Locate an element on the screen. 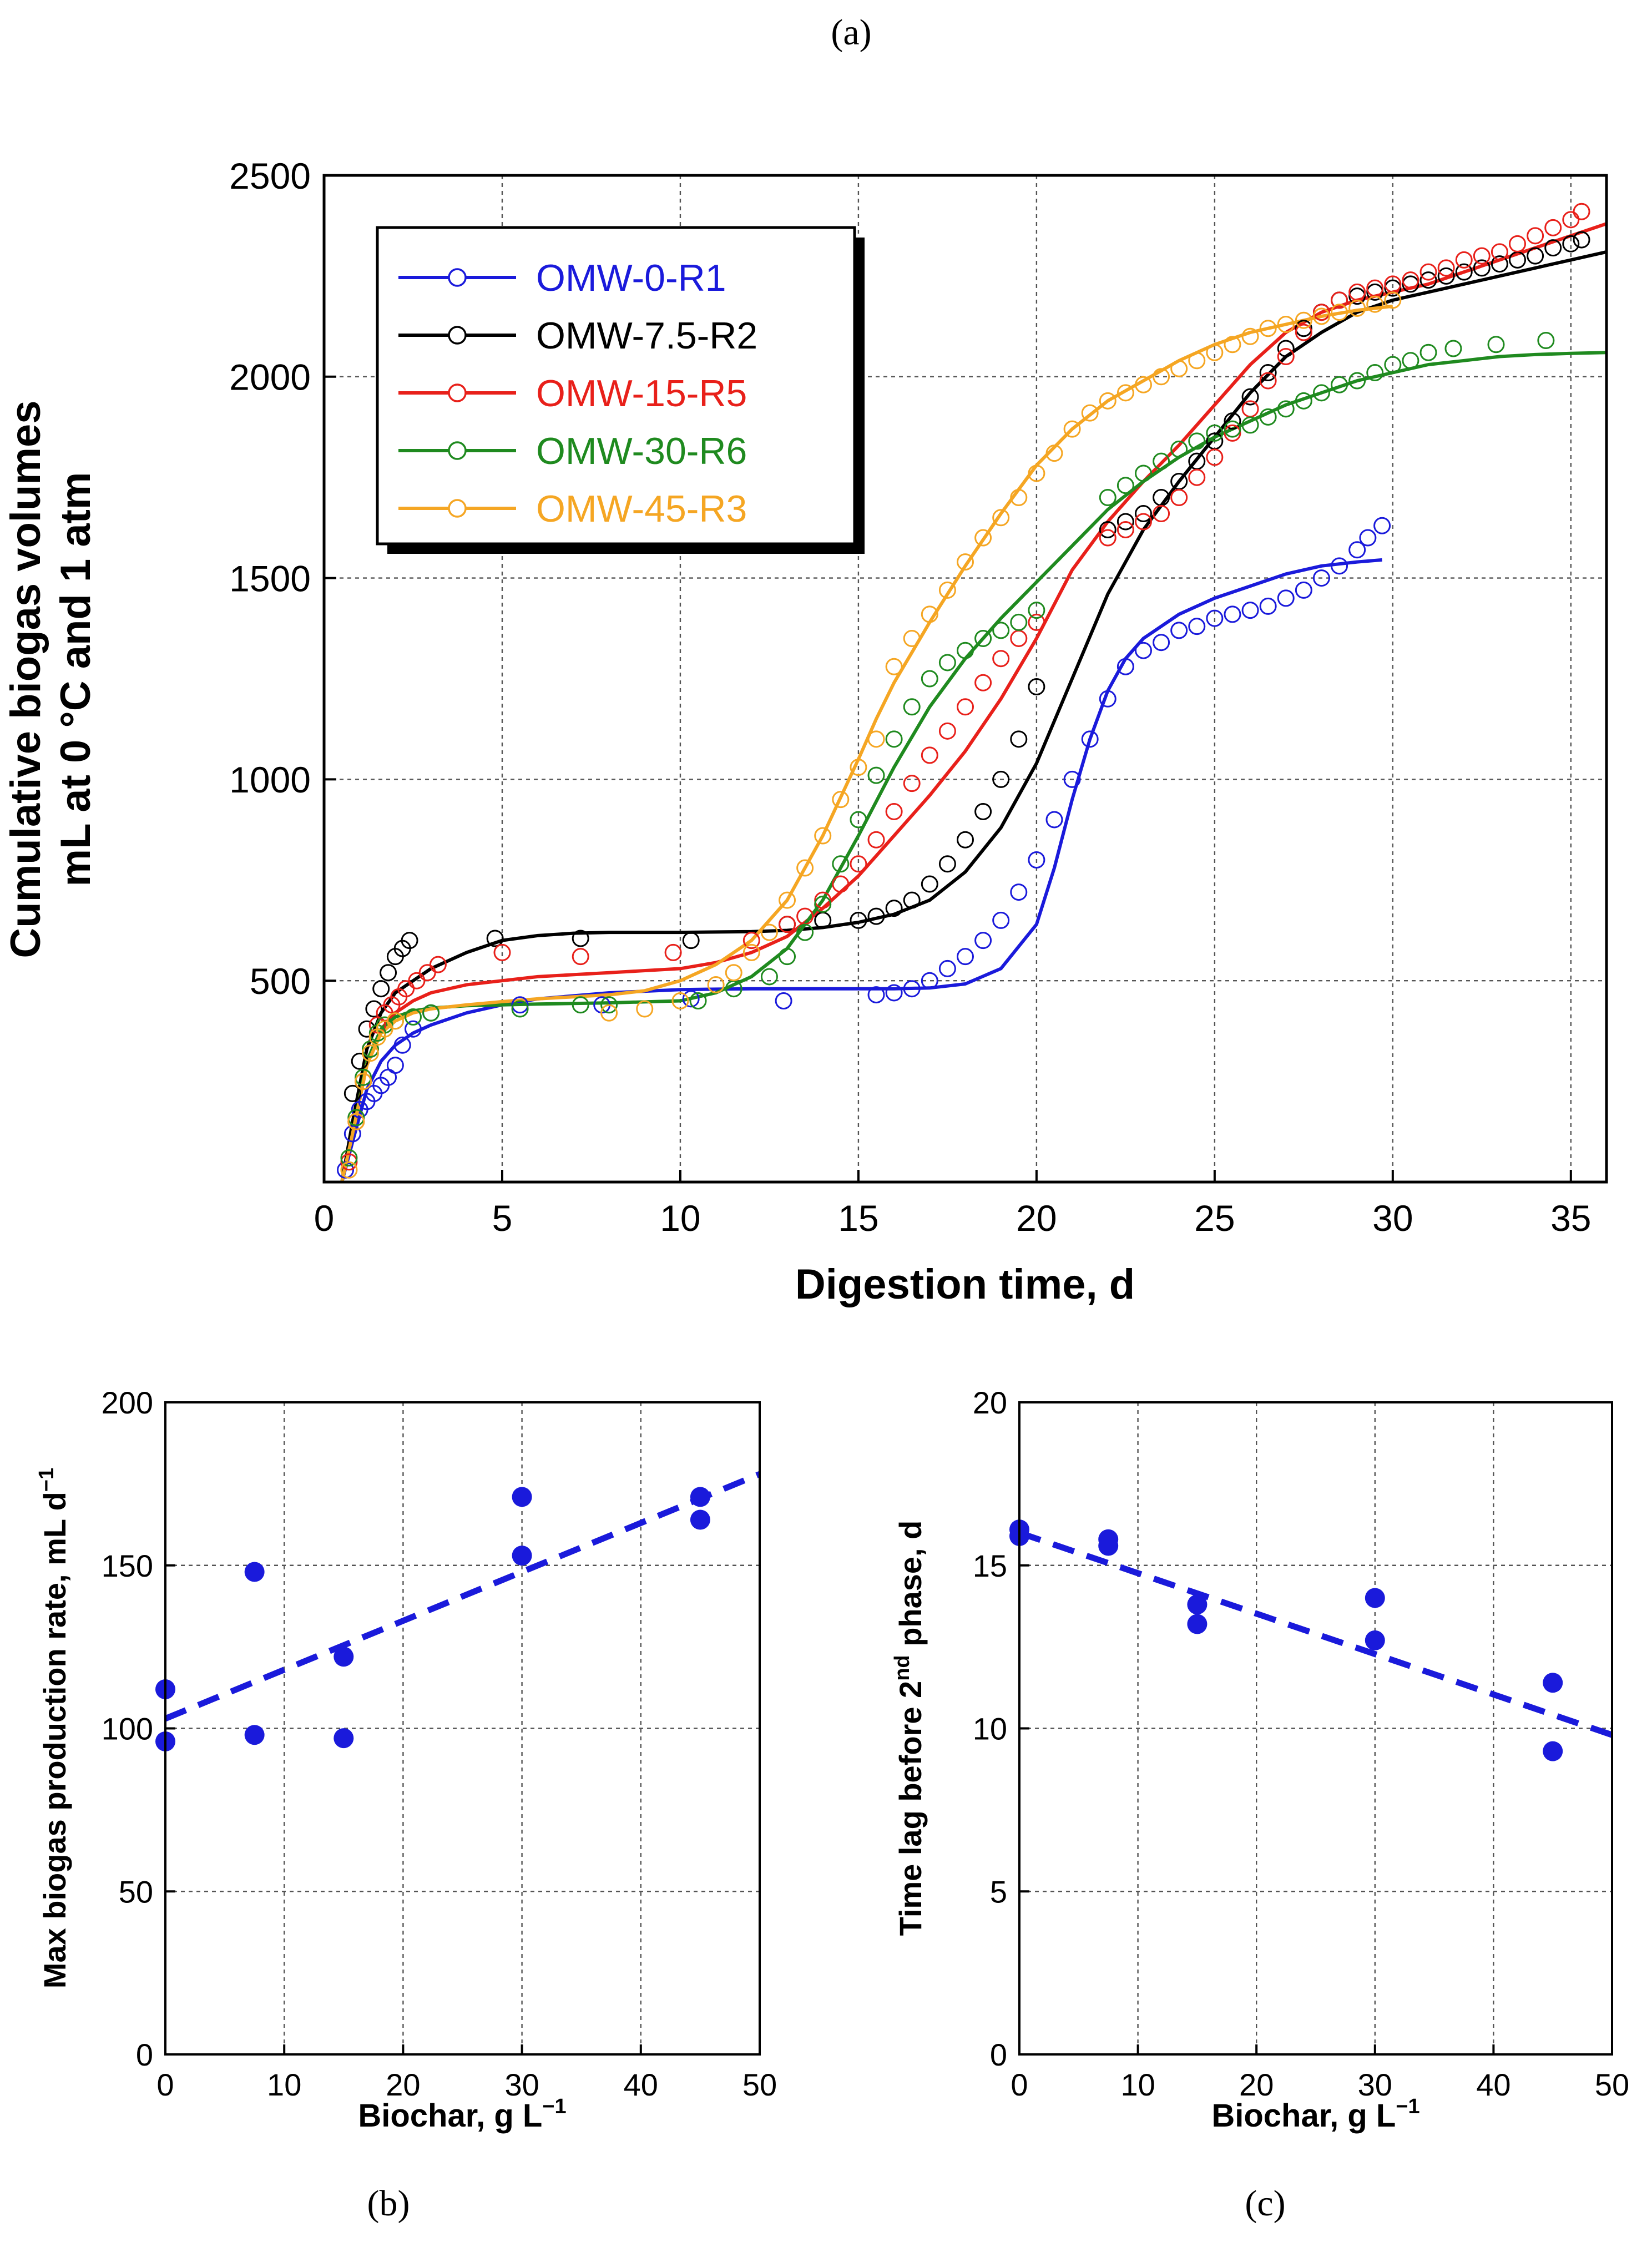 This screenshot has width=1652, height=2242. y-tick-label: 0 is located at coordinates (144, 2055).